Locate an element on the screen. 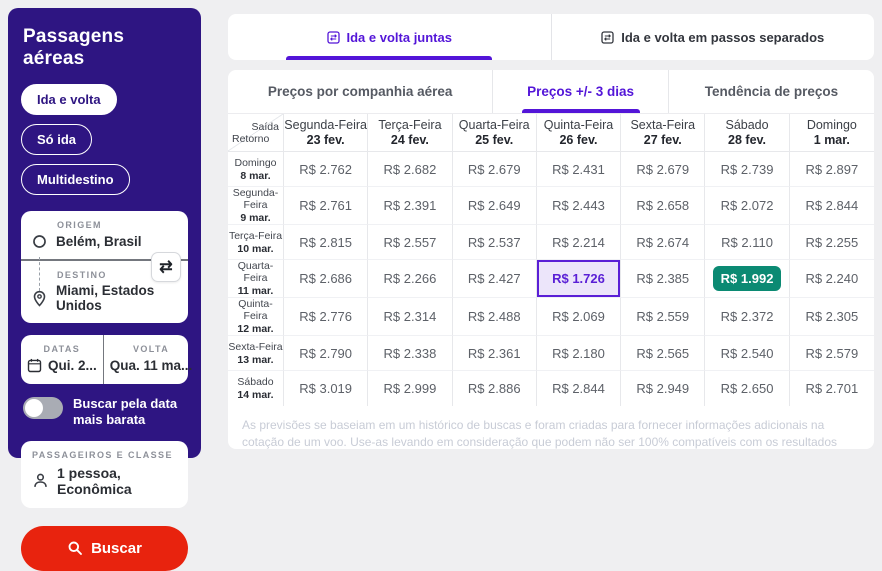 The width and height of the screenshot is (882, 571). return-date-label: VOLTA is located at coordinates (151, 349).